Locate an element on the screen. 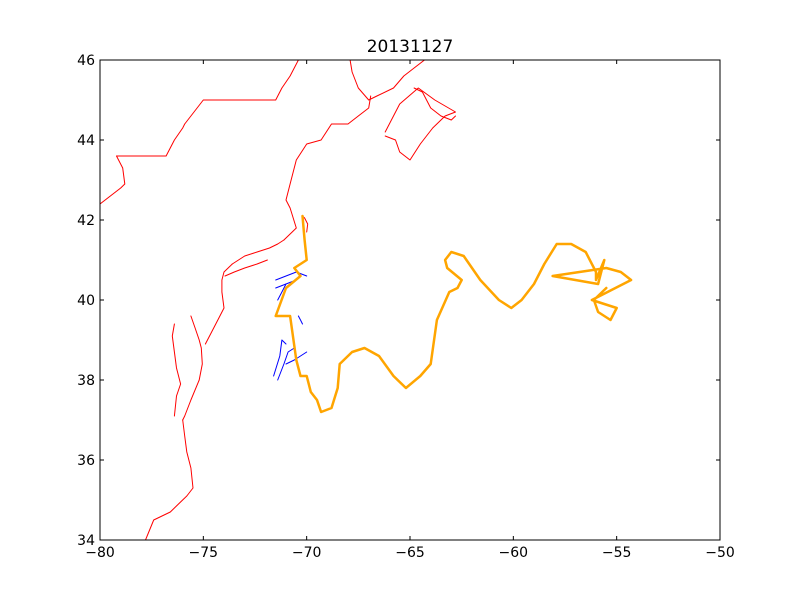  x-tick-label: −65 is located at coordinates (410, 553).